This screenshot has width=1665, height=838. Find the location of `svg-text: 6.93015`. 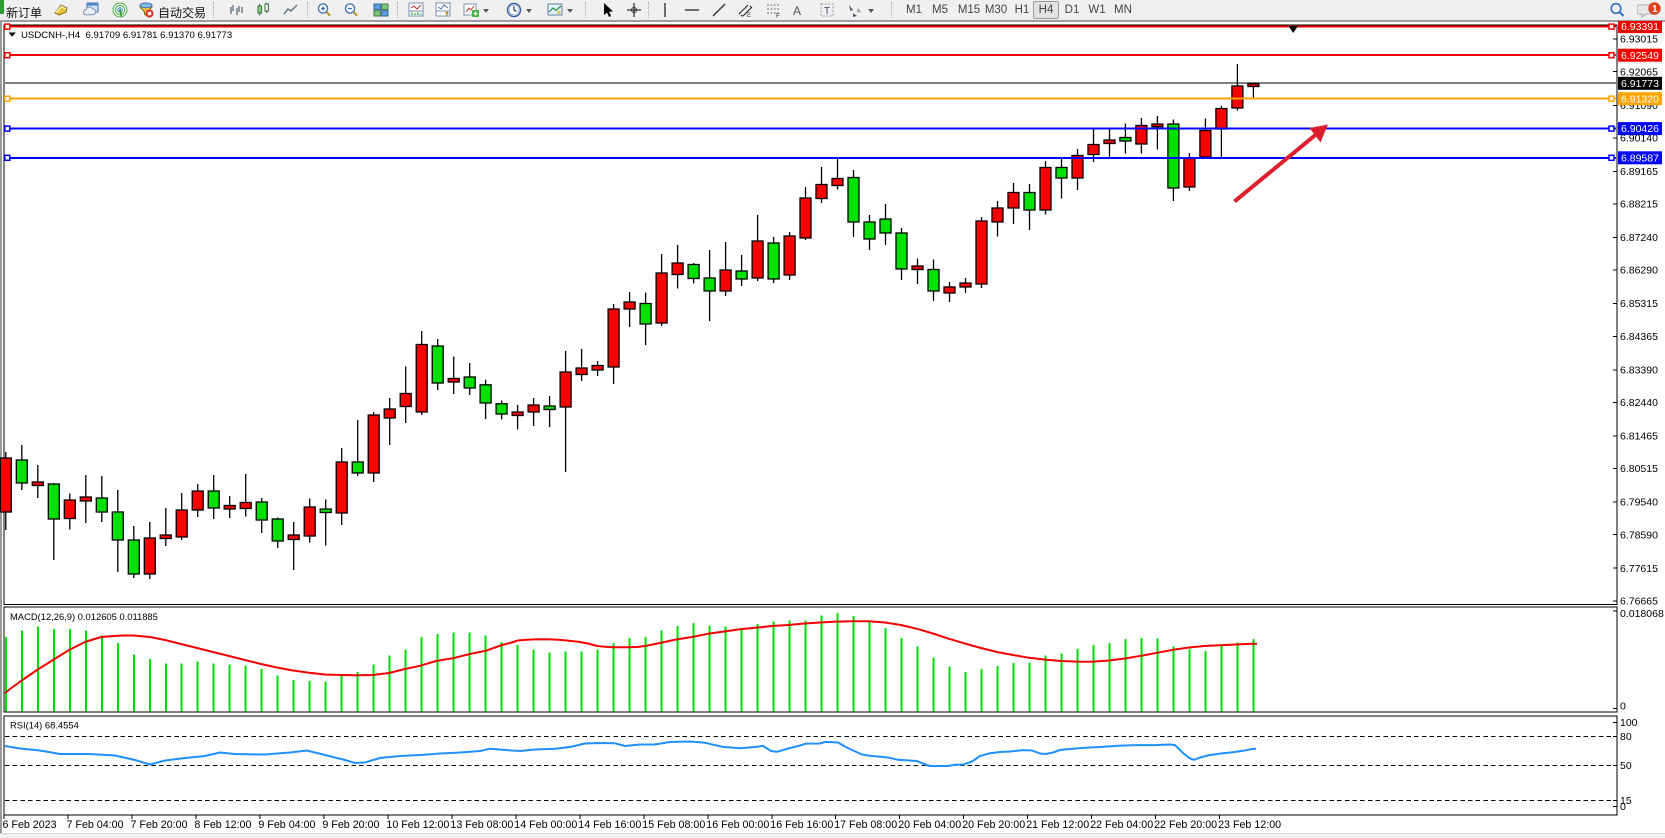

svg-text: 6.93015 is located at coordinates (1639, 40).